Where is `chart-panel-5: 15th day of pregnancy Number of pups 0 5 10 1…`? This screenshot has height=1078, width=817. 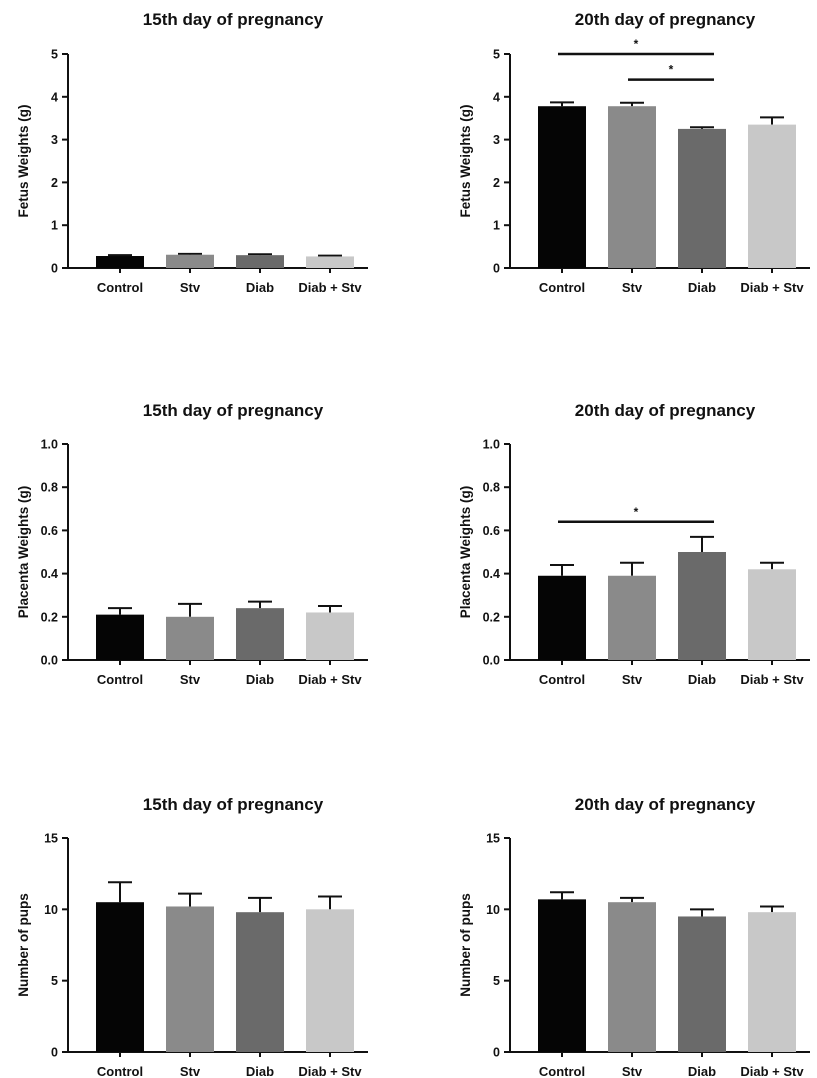
chart-panel-5: 15th day of pregnancy Number of pups 0 5 10 1… is located at coordinates (192, 936).